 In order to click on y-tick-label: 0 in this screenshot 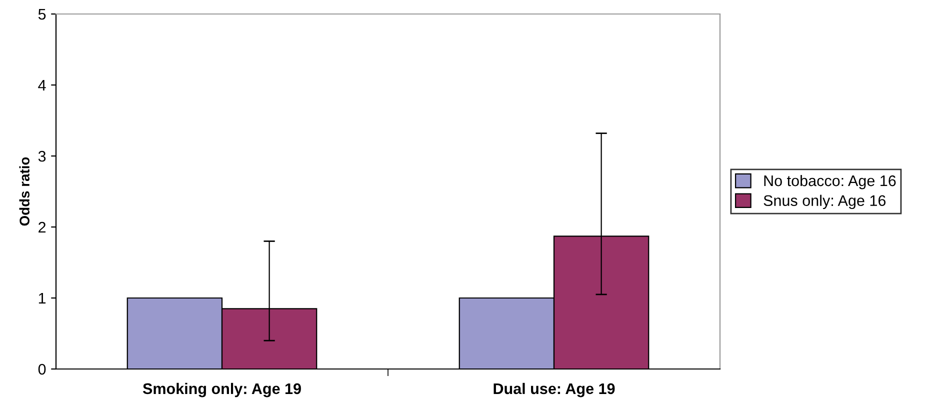, I will do `click(42, 369)`.